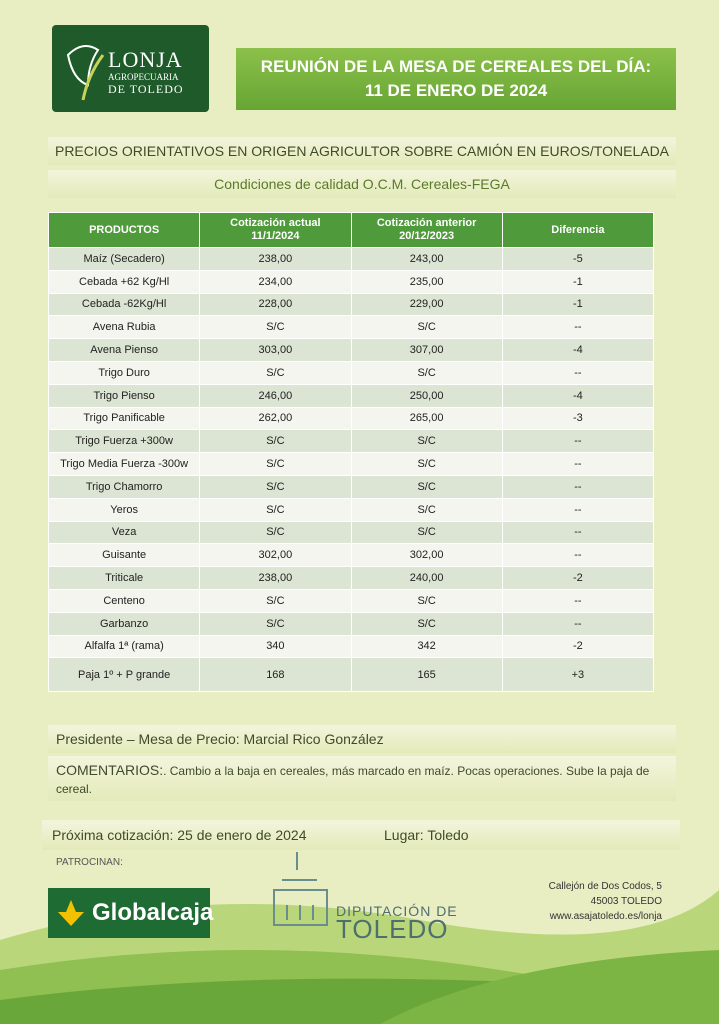  I want to click on address-line: www.asajatoledo.es/lonja, so click(605, 916).